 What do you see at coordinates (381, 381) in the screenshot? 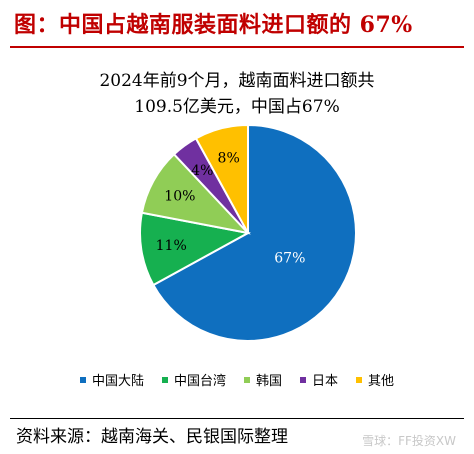
I see `legend-label-4: 其他` at bounding box center [381, 381].